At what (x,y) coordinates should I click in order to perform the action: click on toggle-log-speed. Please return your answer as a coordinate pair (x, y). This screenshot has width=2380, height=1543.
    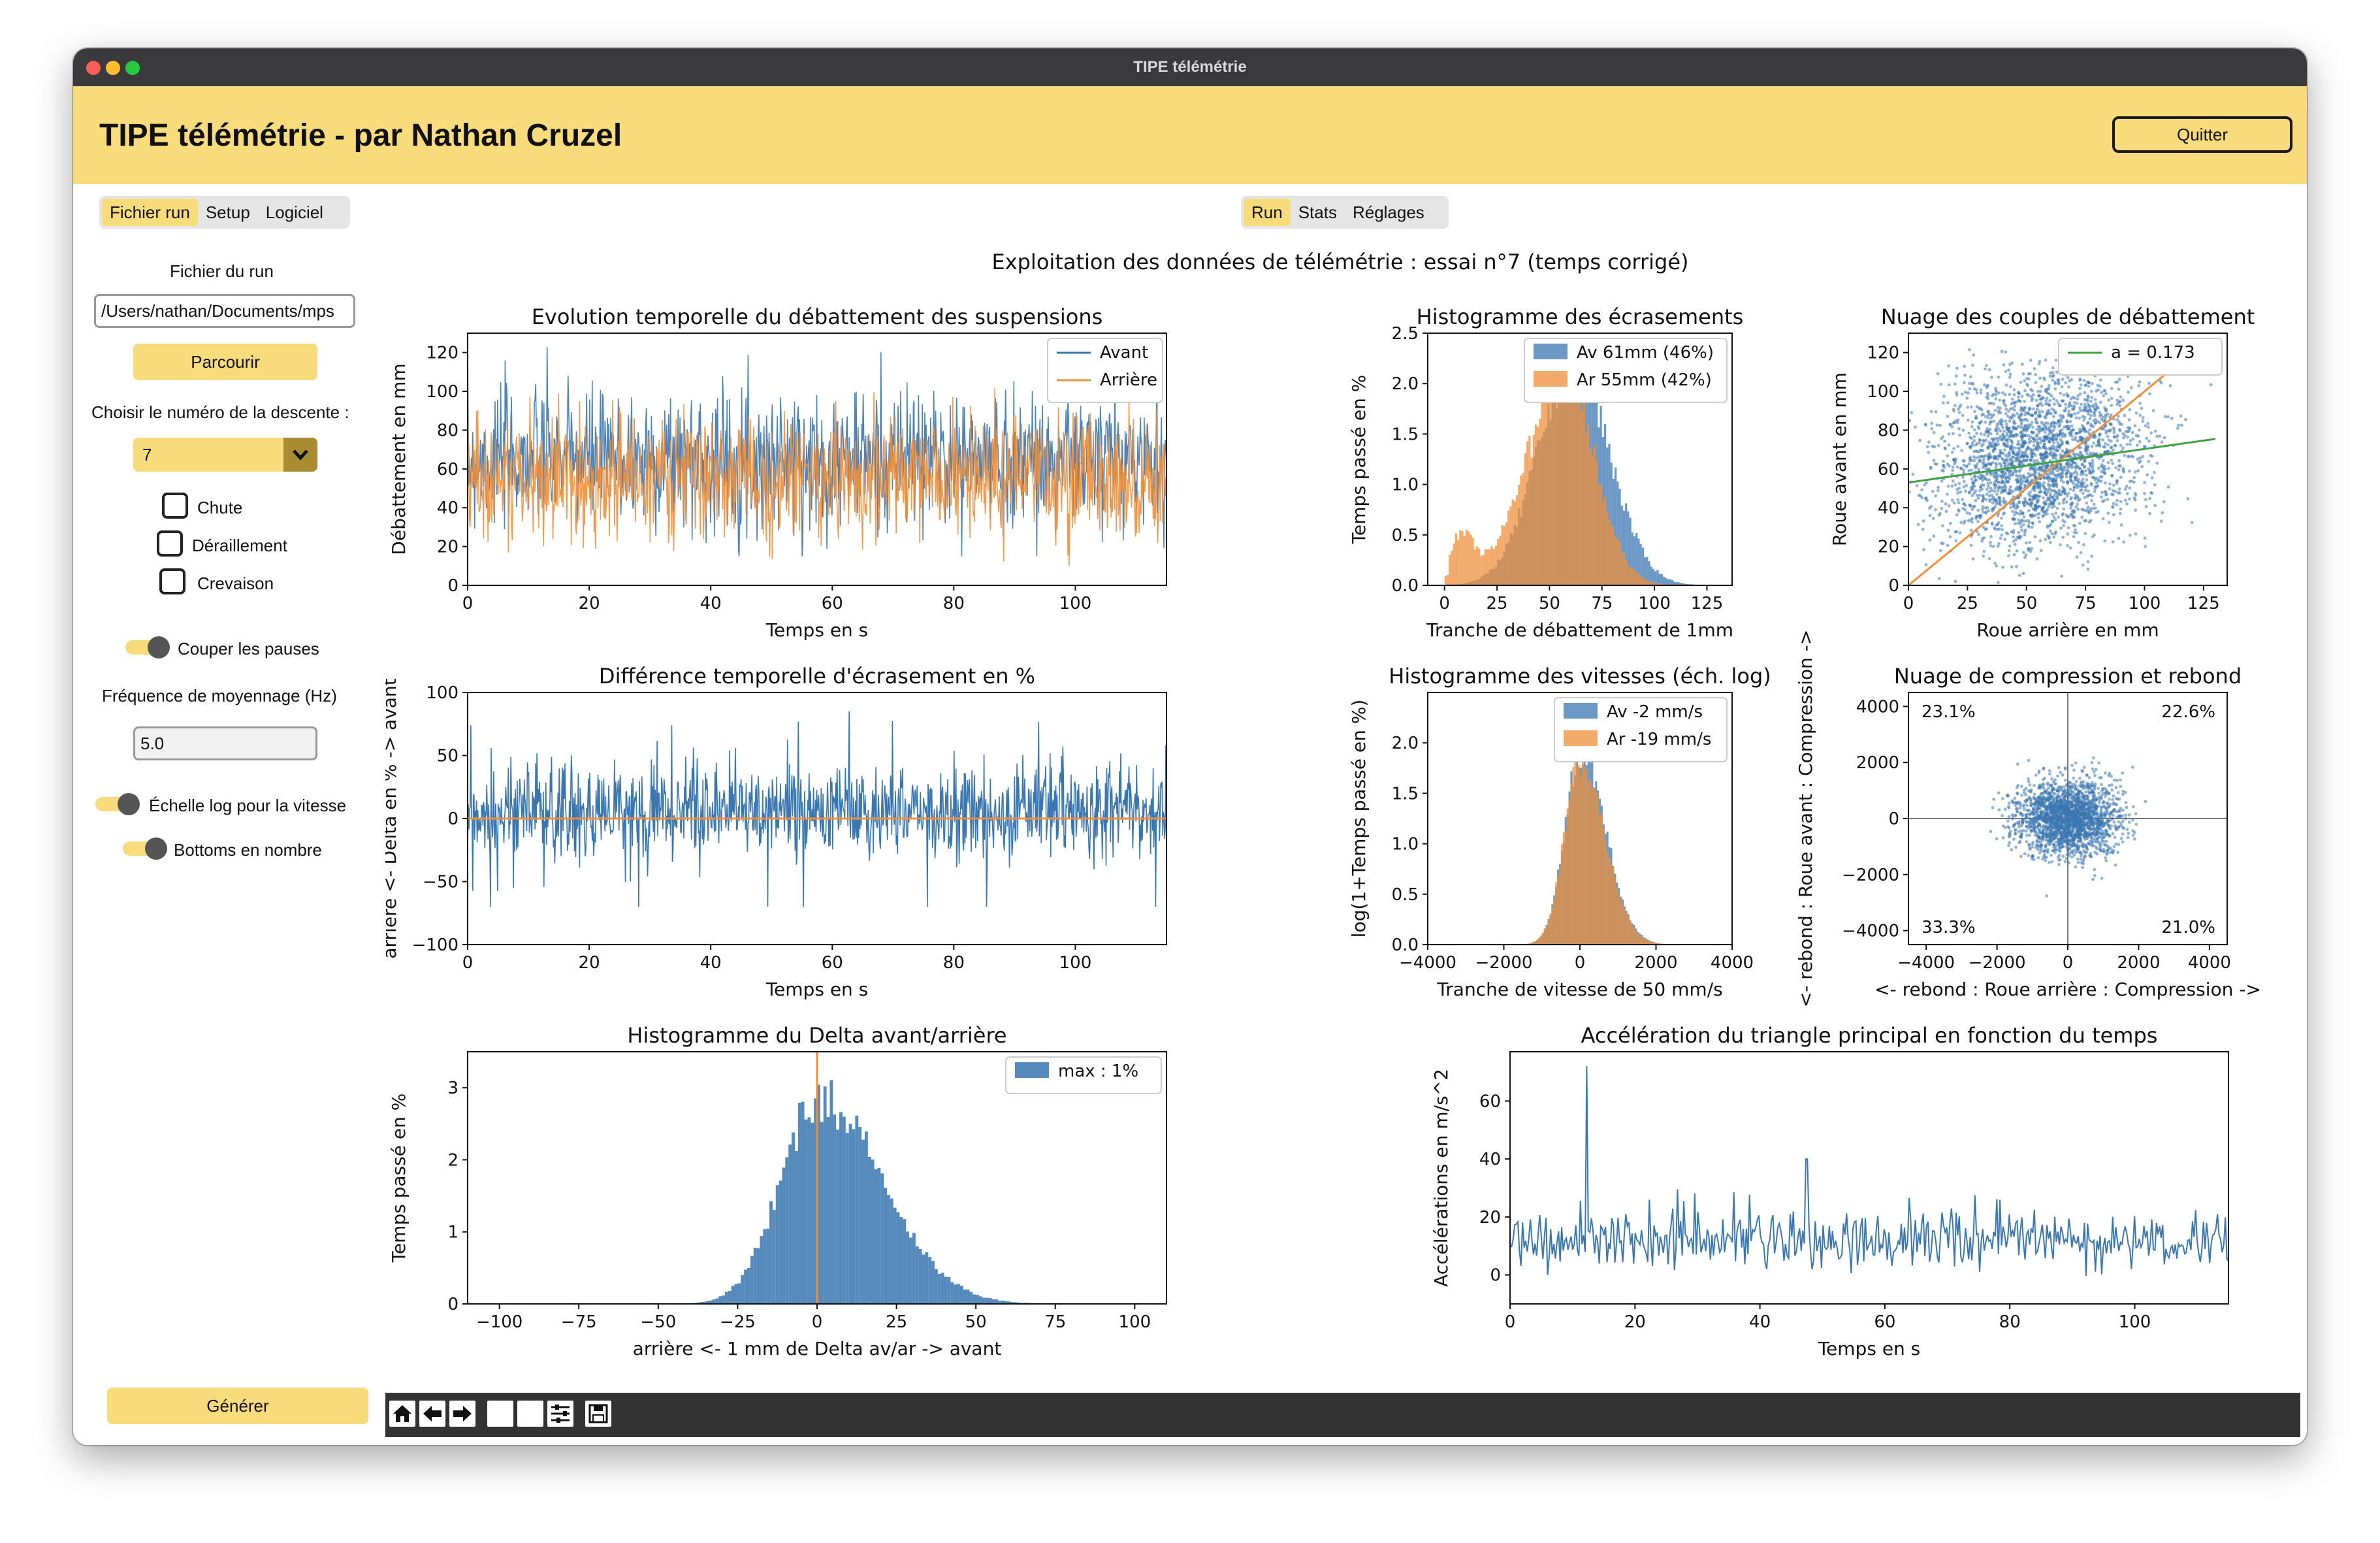
    Looking at the image, I should click on (117, 804).